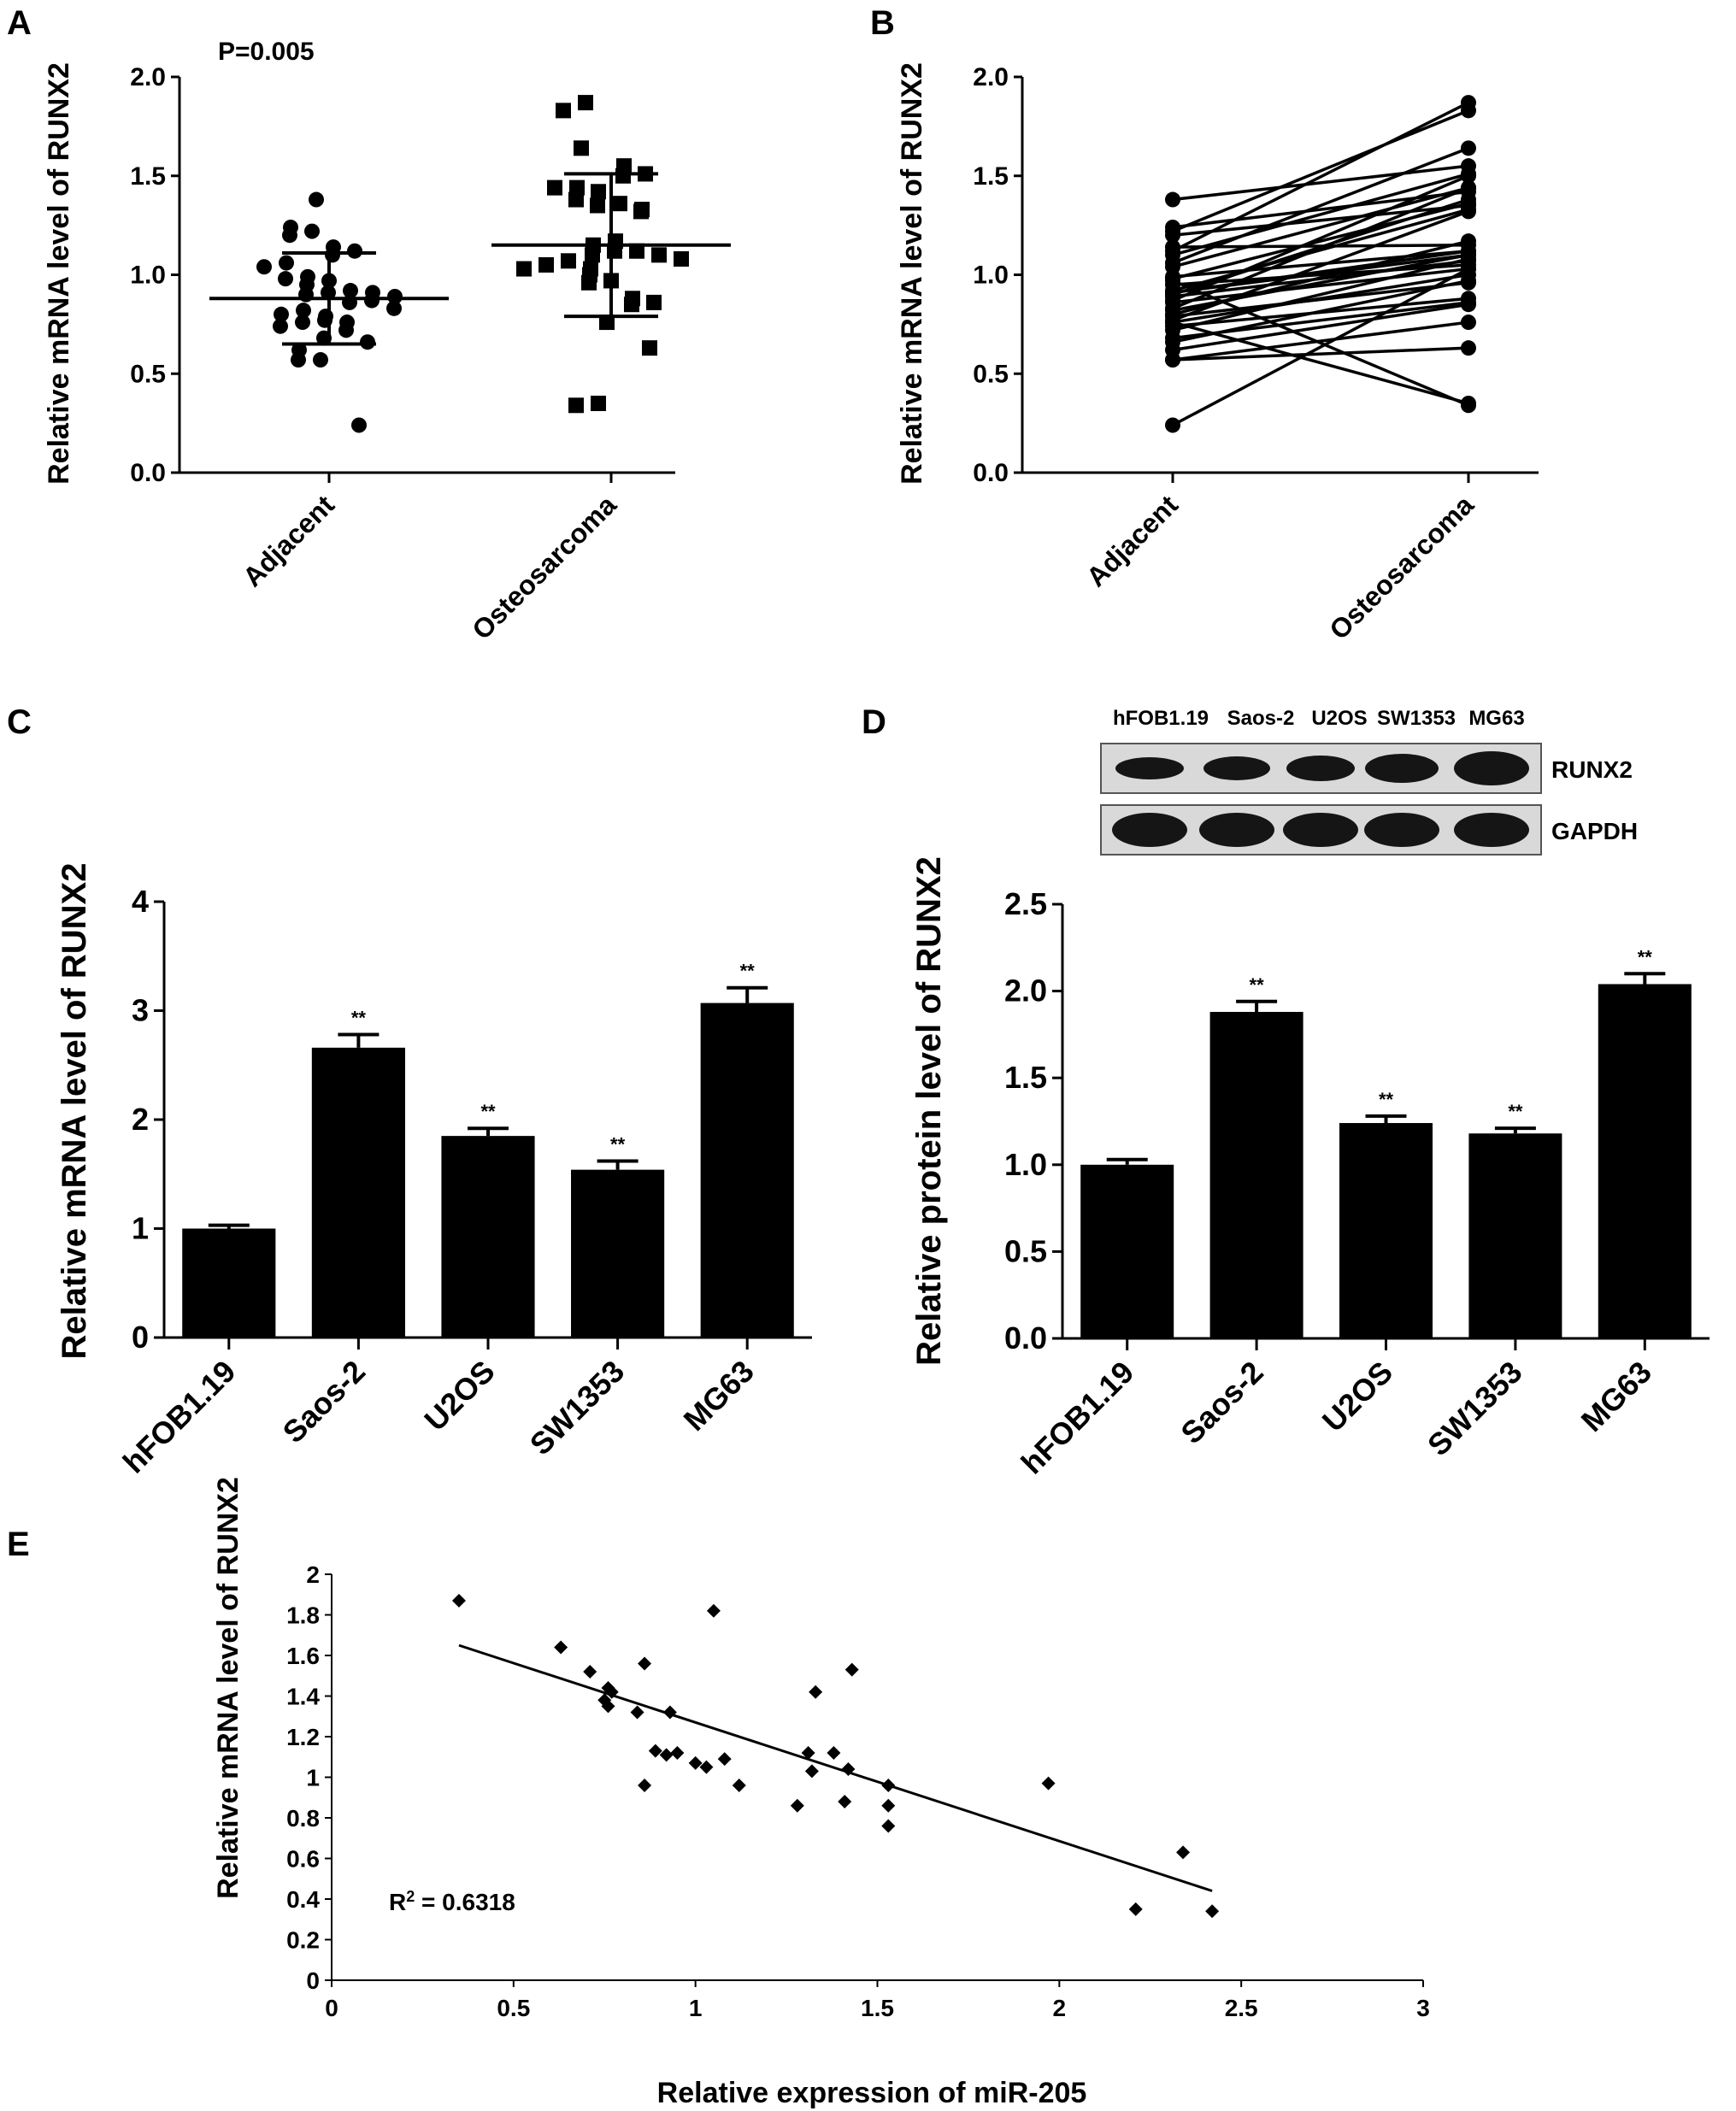 The image size is (1736, 2111). Describe the element at coordinates (1025, 1164) in the screenshot. I see `y-tick-label: 1.0` at that location.